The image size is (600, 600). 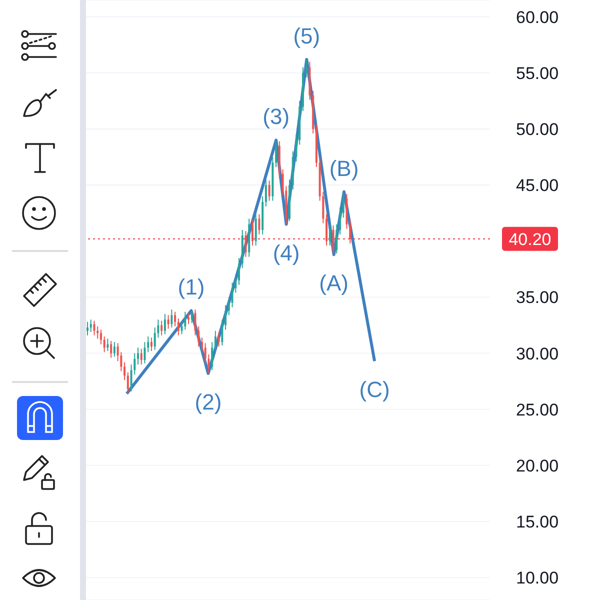 What do you see at coordinates (530, 239) in the screenshot?
I see `ref-line-label: 40.20` at bounding box center [530, 239].